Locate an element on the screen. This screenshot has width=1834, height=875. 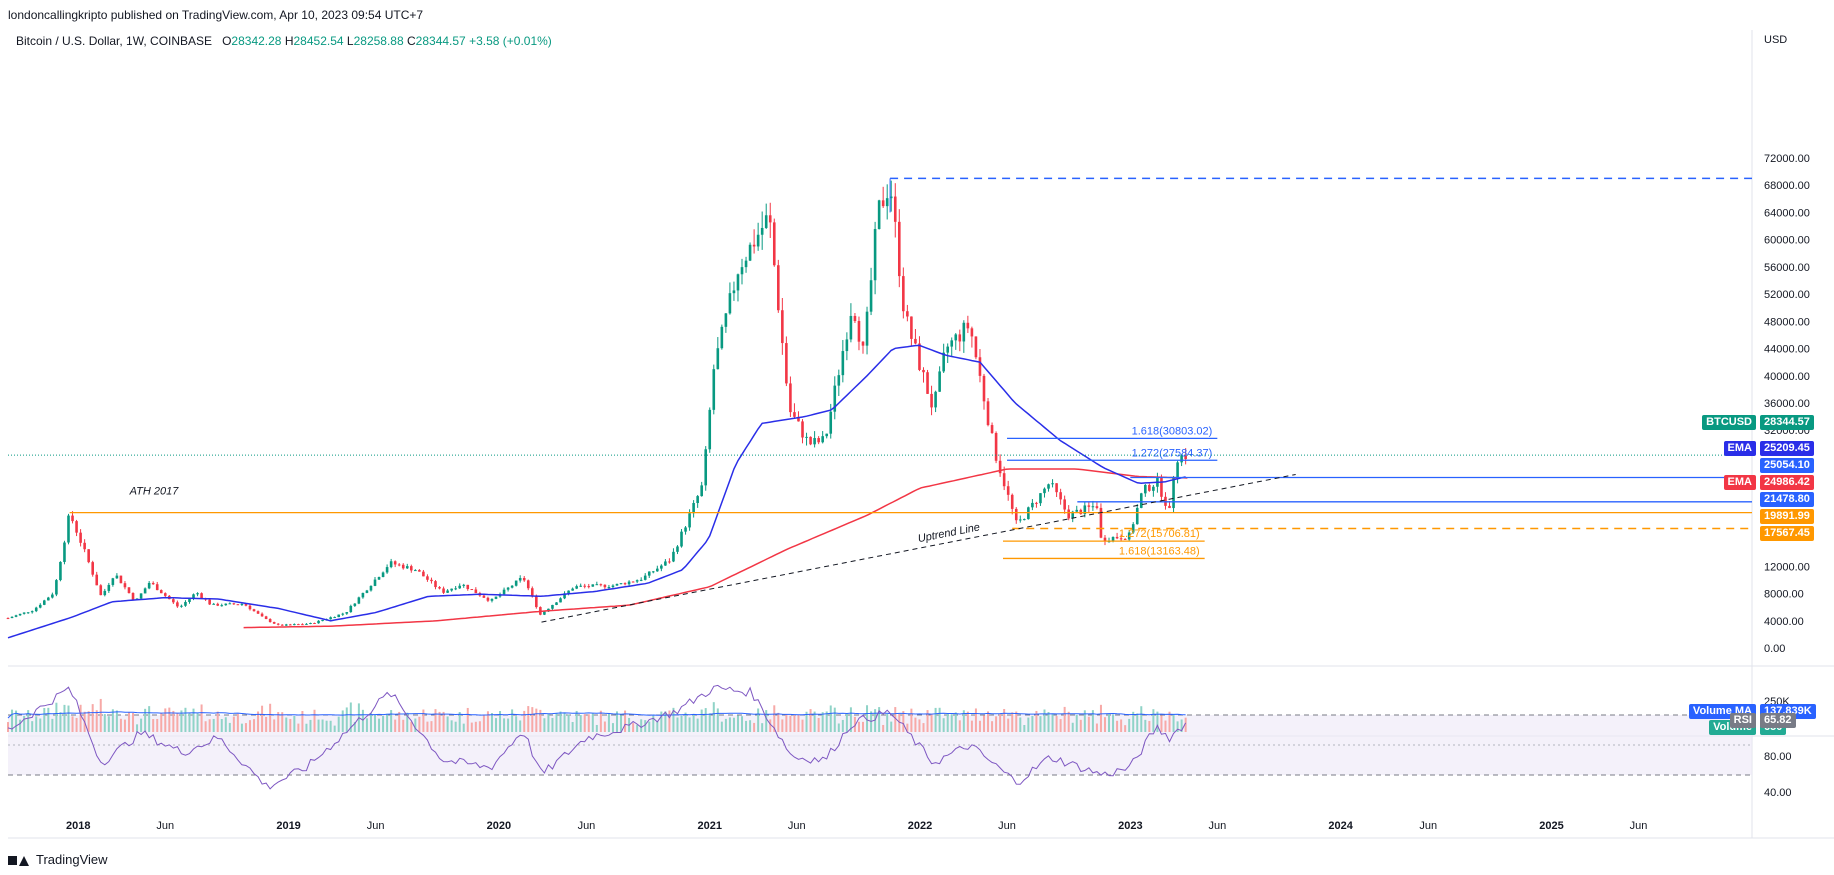
y-tick-label: 52000.00 is located at coordinates (1787, 295).